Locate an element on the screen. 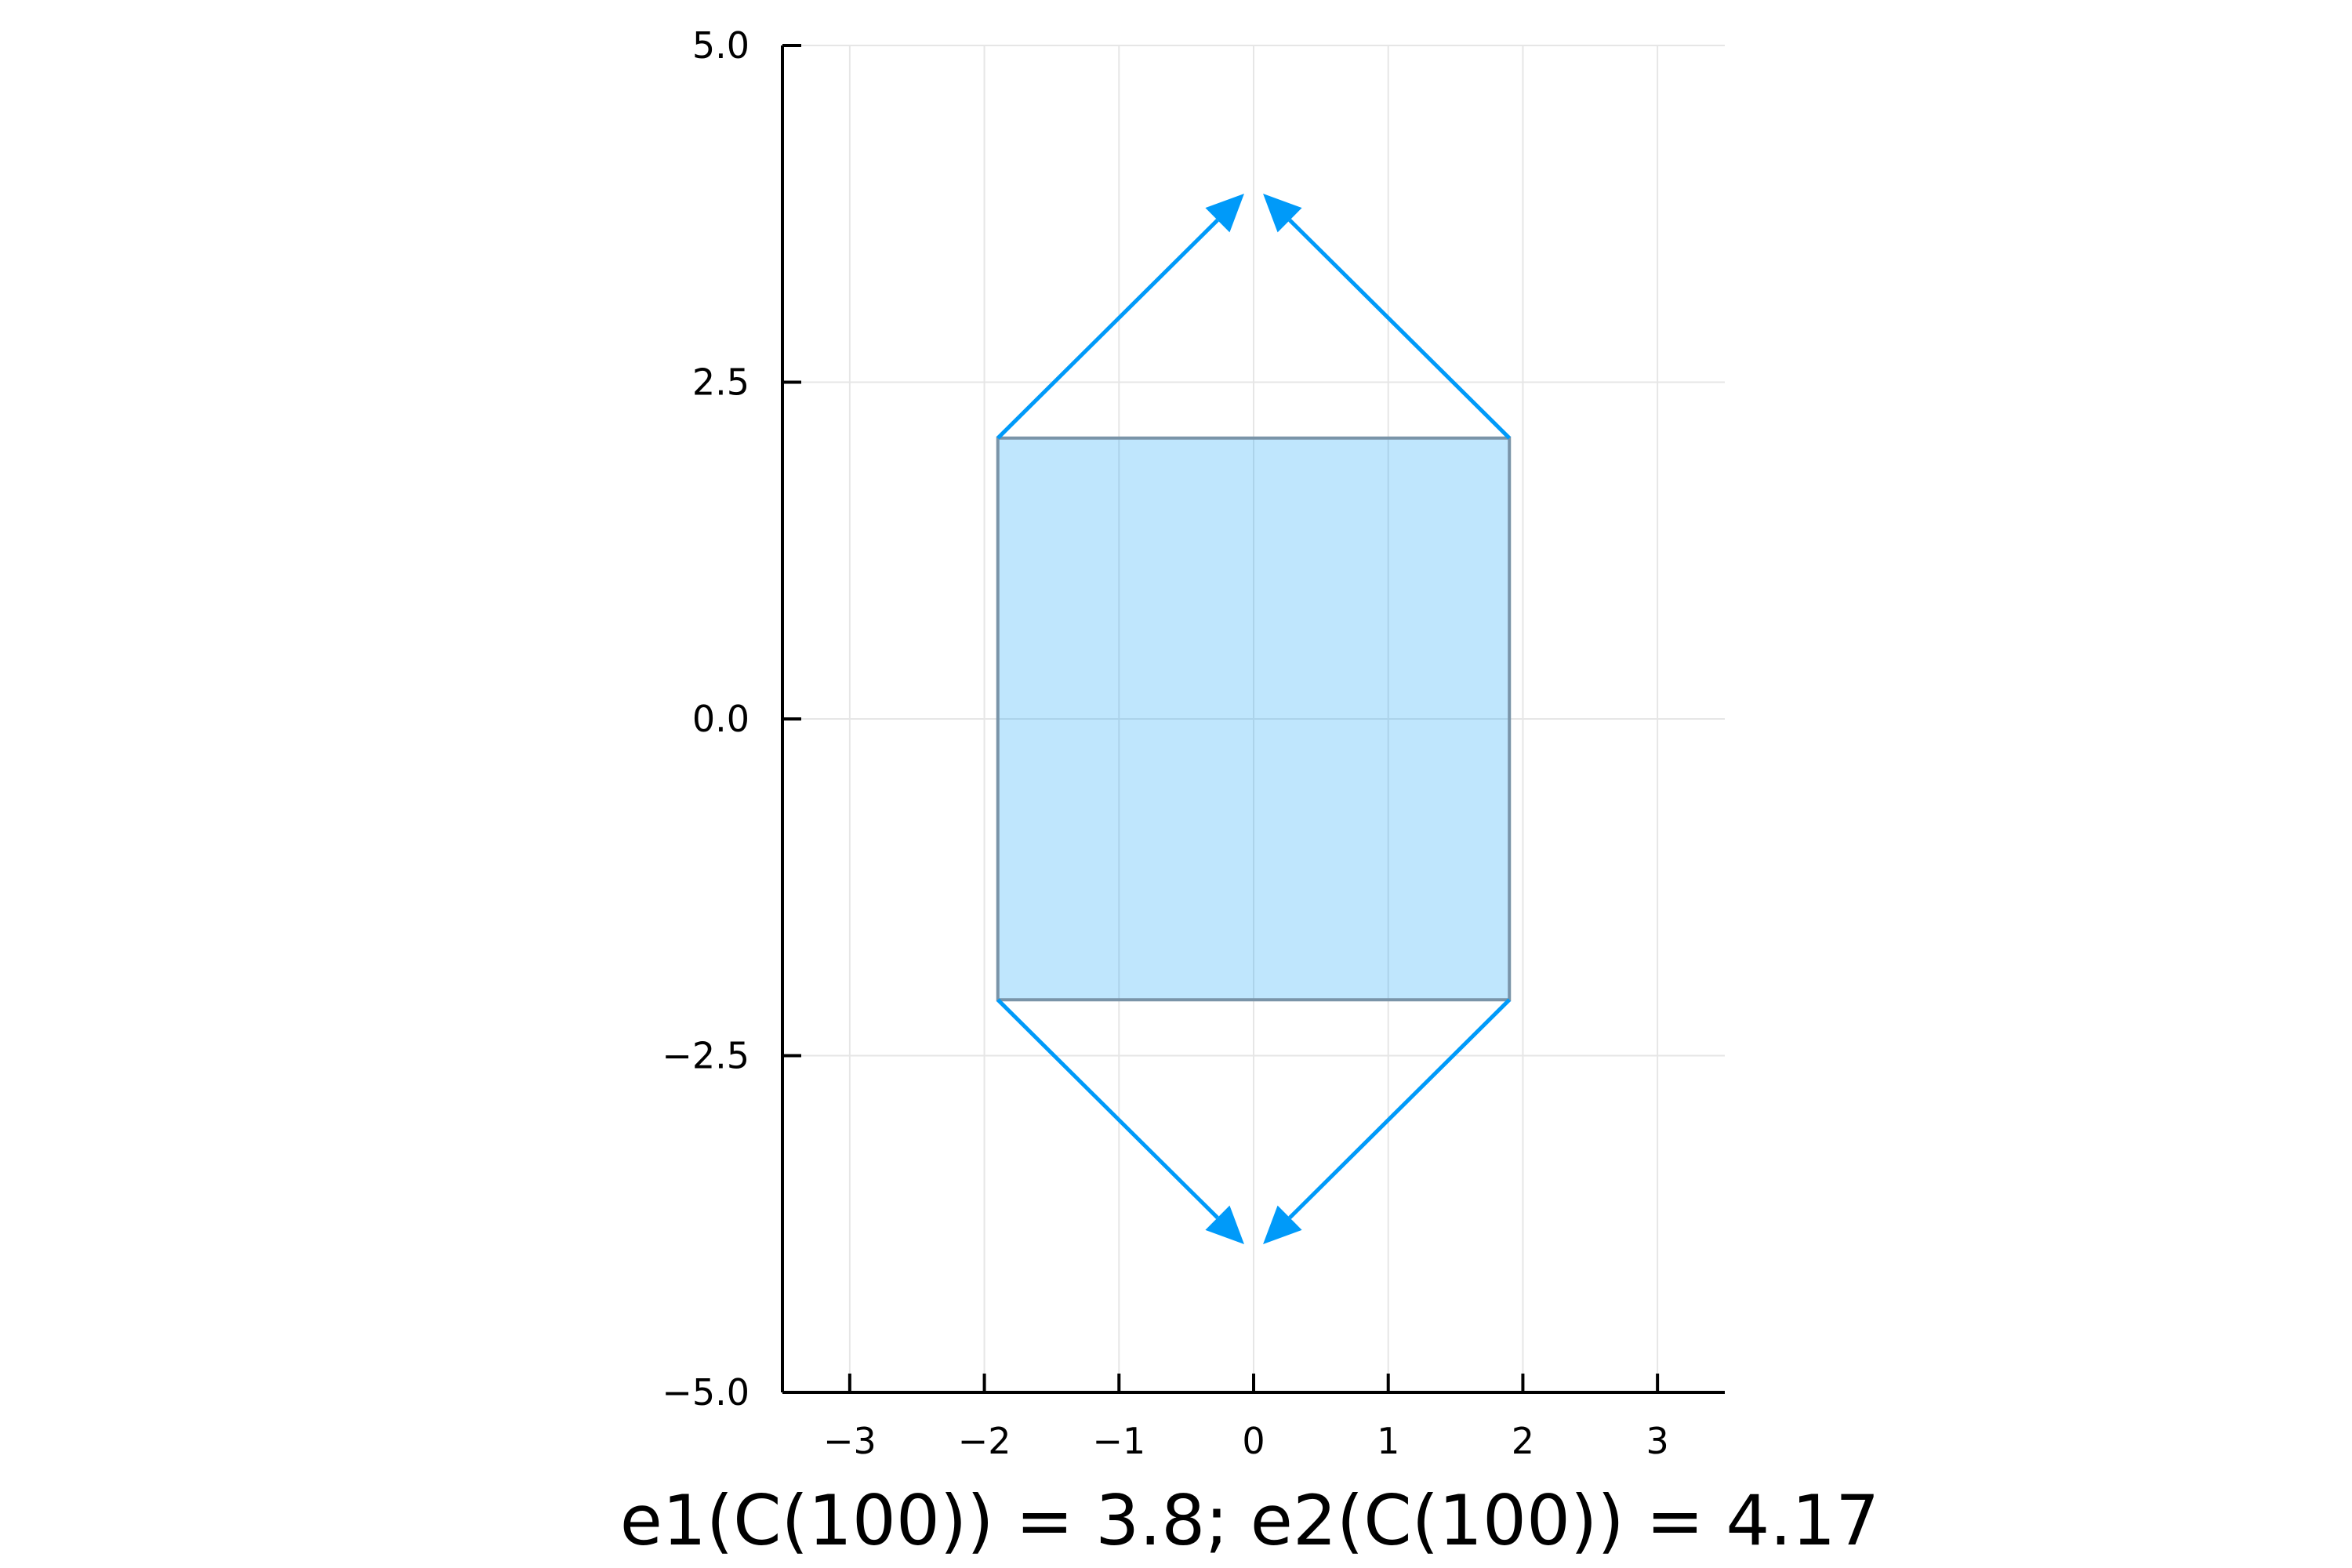 This screenshot has width=2352, height=1568. x-tick-label: −2 is located at coordinates (984, 1441).